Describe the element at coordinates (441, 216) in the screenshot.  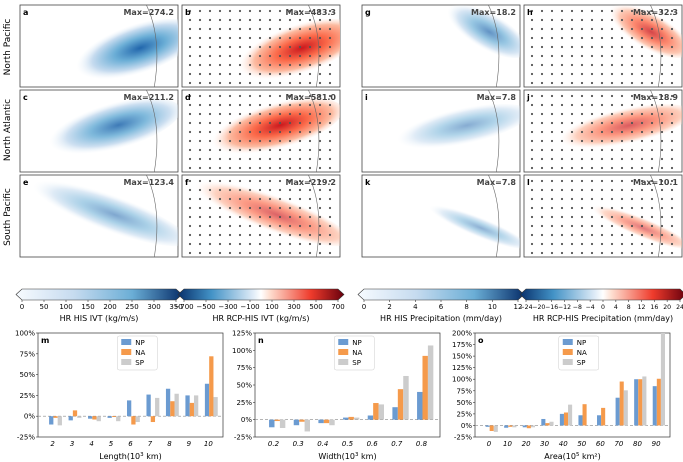
I see `map-panel-k: k Max=7.8` at that location.